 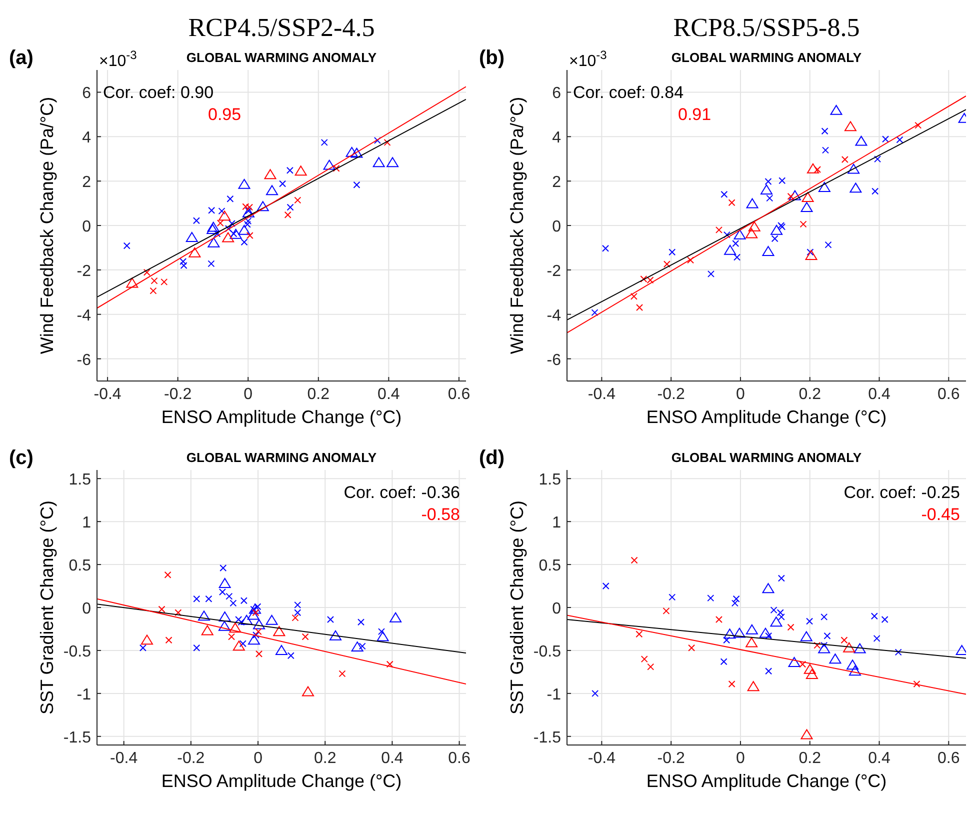 I want to click on chart-subtitle: RCP8.5/SSP5-8.5, so click(x=766, y=27).